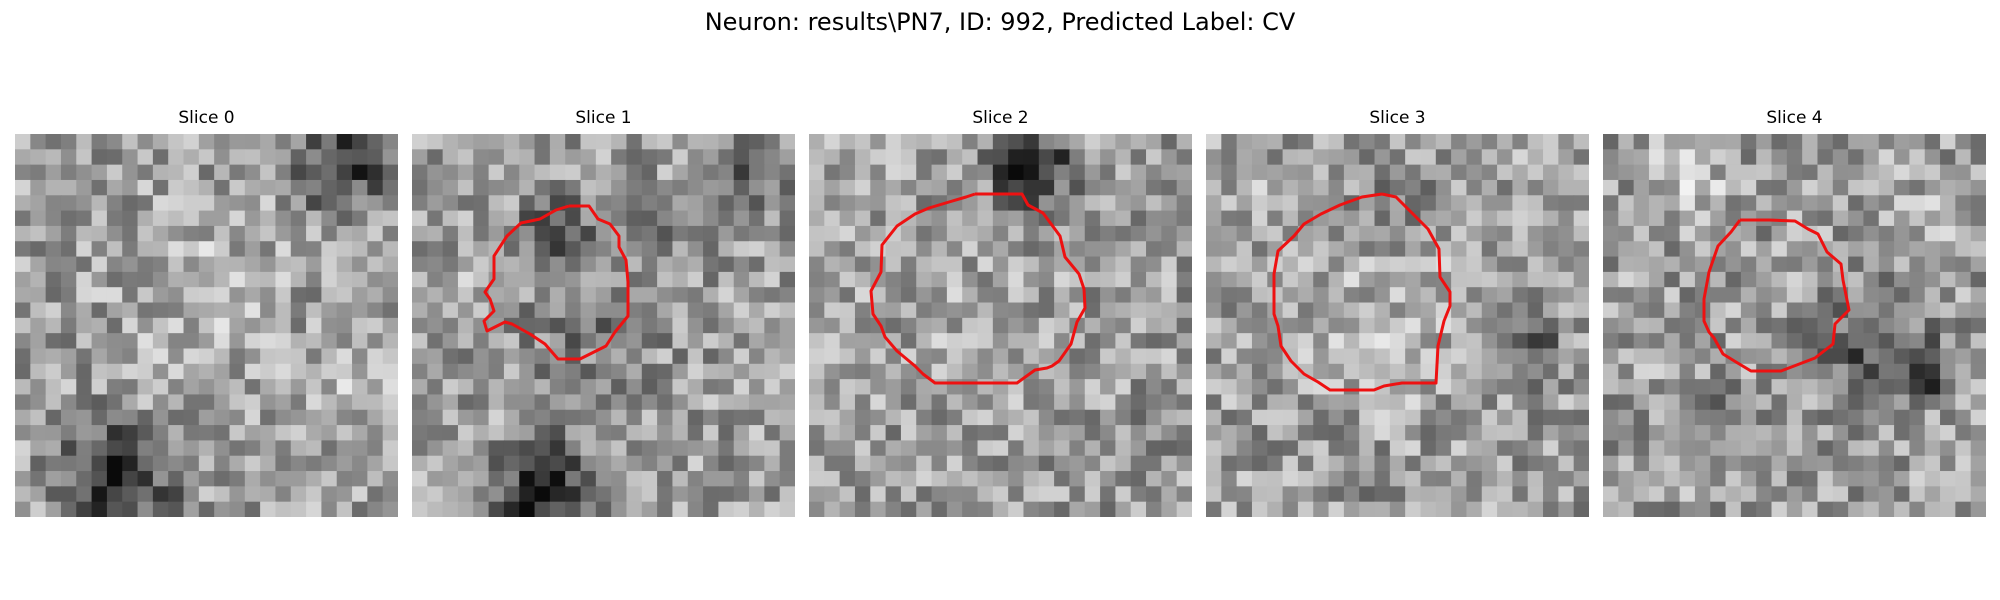 Image resolution: width=2000 pixels, height=600 pixels. What do you see at coordinates (206, 118) in the screenshot?
I see `slice-title: Slice 0` at bounding box center [206, 118].